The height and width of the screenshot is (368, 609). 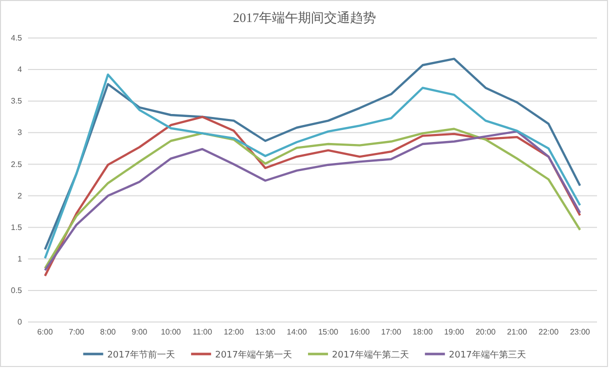 I want to click on legend-label: 2017年端午第二天, so click(x=370, y=355).